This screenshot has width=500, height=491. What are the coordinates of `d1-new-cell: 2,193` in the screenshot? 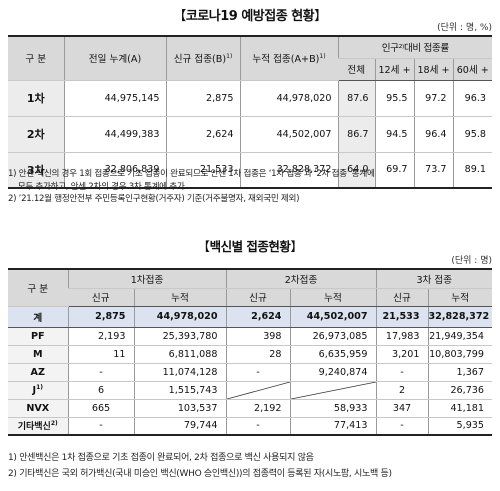 It's located at (100, 336).